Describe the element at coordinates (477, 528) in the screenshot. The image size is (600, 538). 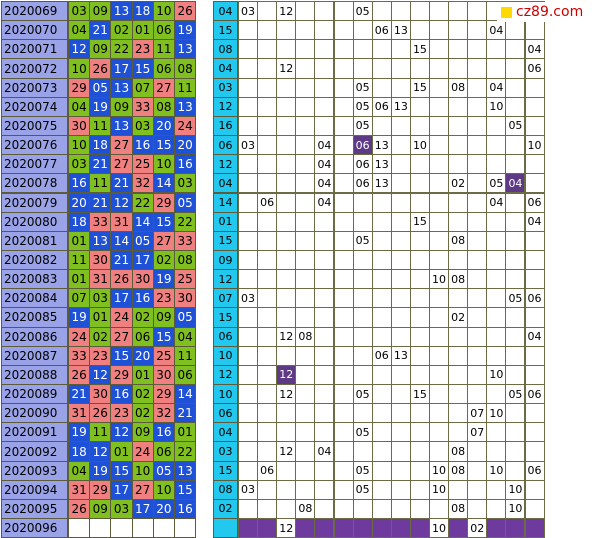
I see `trend-cell: 02` at that location.